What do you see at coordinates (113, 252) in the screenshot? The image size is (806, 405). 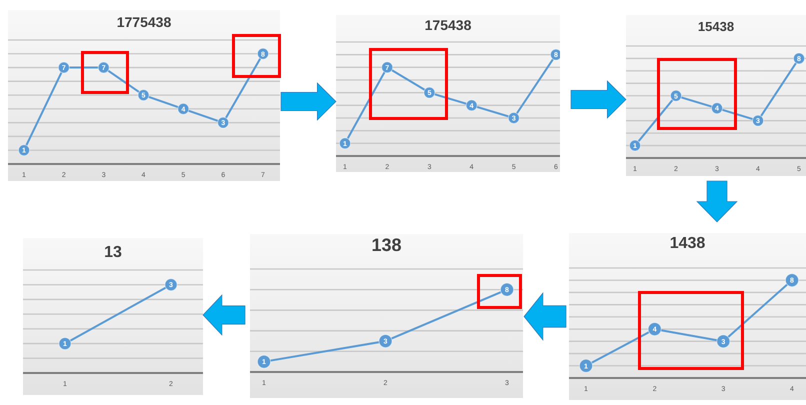 I see `chart-title: 13` at bounding box center [113, 252].